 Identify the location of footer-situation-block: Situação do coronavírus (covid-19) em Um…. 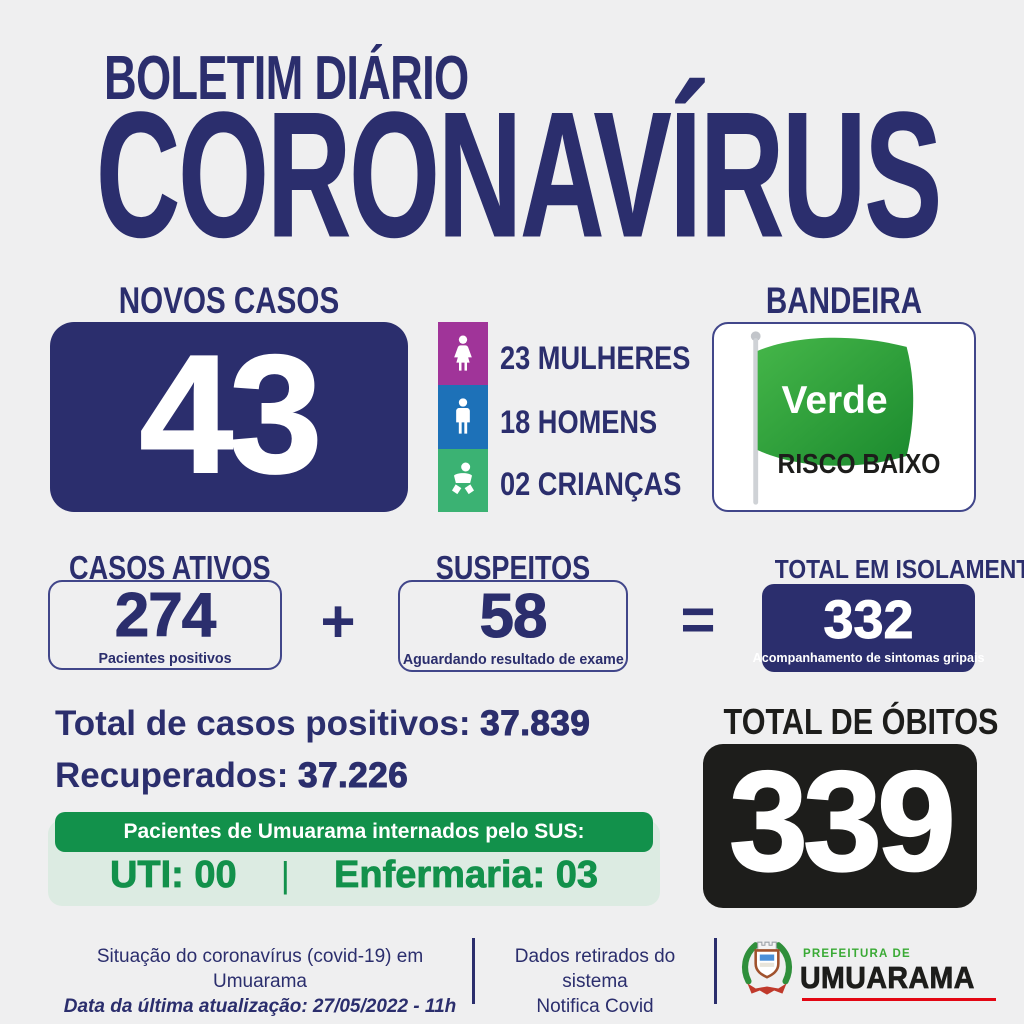
(260, 981).